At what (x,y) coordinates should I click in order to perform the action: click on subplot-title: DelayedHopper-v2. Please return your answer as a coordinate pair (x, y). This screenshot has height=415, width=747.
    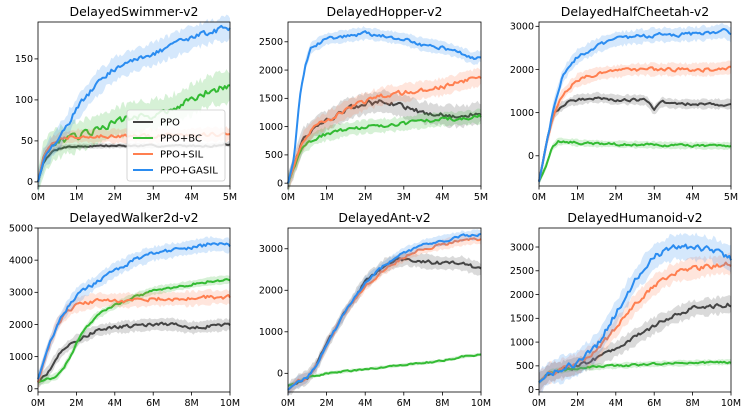
    Looking at the image, I should click on (385, 11).